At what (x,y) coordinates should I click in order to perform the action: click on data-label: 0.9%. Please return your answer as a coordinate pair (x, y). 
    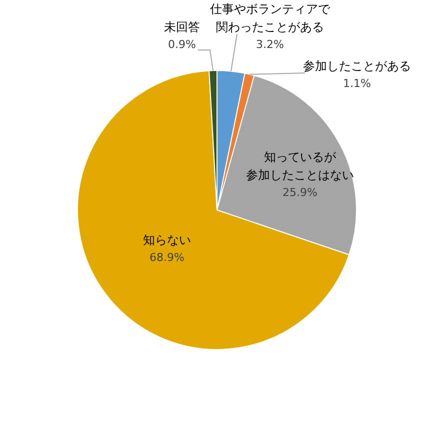
    Looking at the image, I should click on (182, 44).